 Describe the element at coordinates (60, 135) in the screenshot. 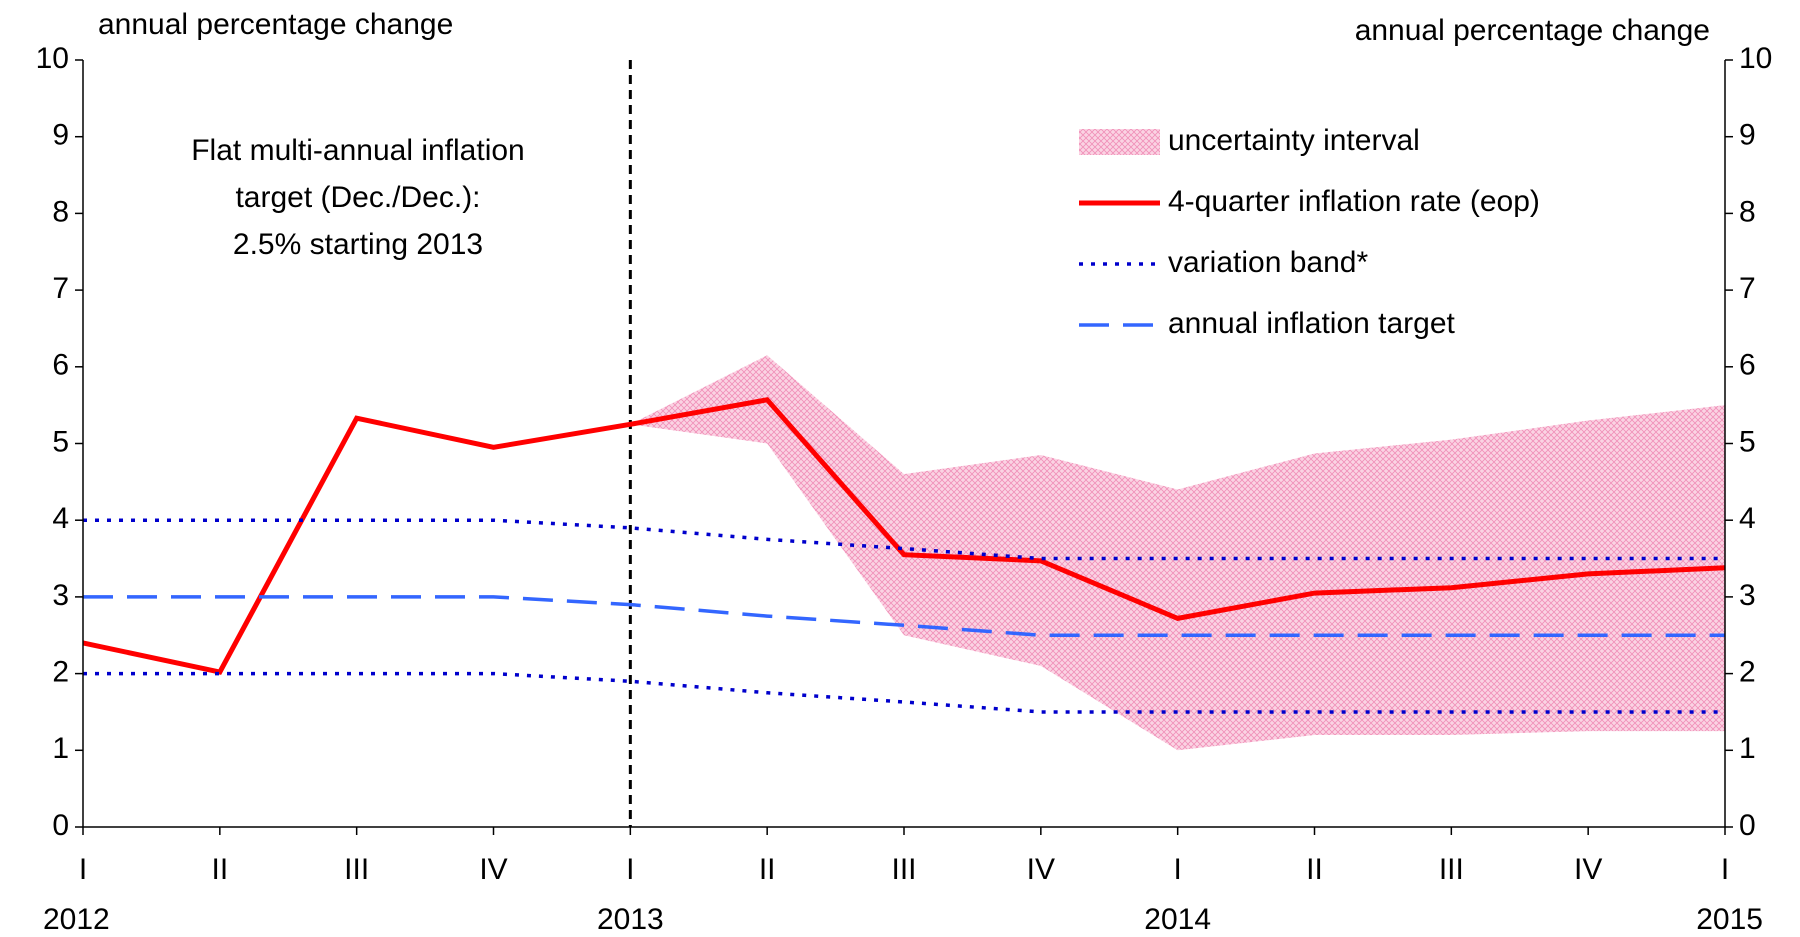

I see `y-tick-label: 9` at that location.